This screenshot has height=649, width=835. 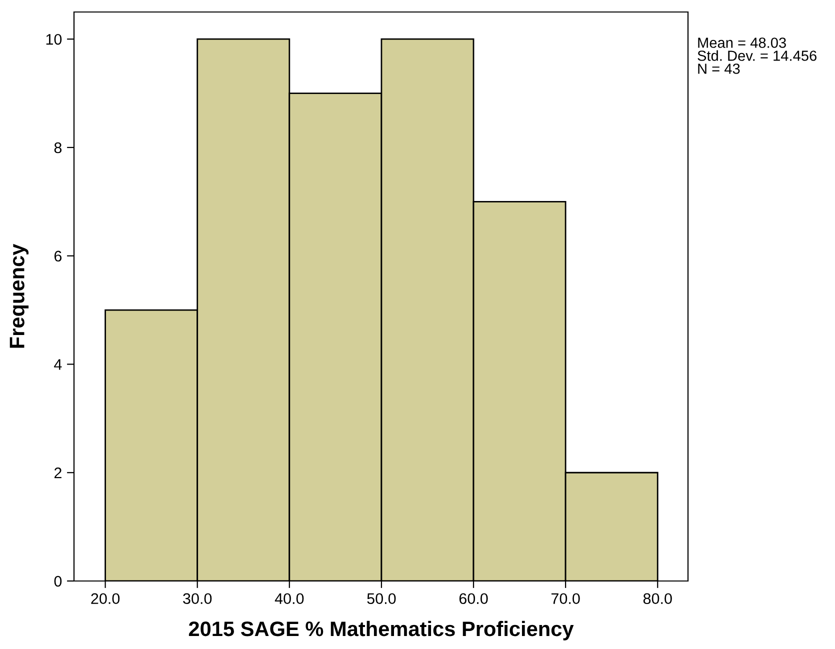 What do you see at coordinates (719, 69) in the screenshot?
I see `text: N = 43` at bounding box center [719, 69].